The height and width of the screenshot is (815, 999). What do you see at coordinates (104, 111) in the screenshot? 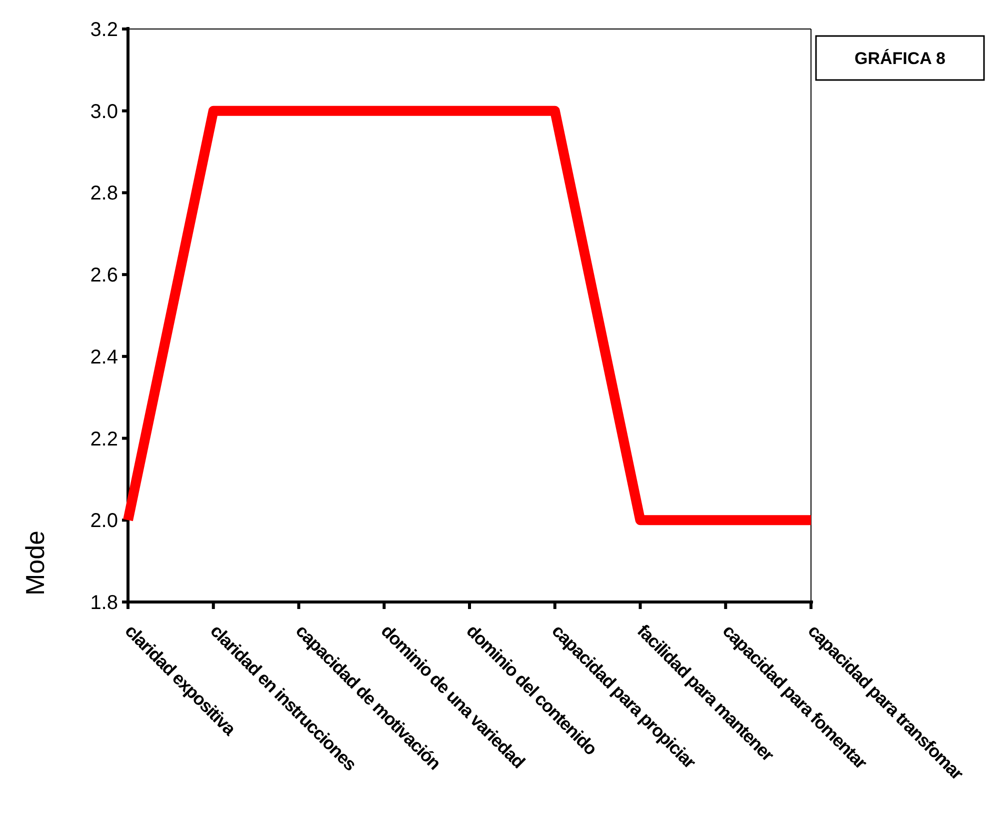
I see `y-tick-label: 3.0` at bounding box center [104, 111].